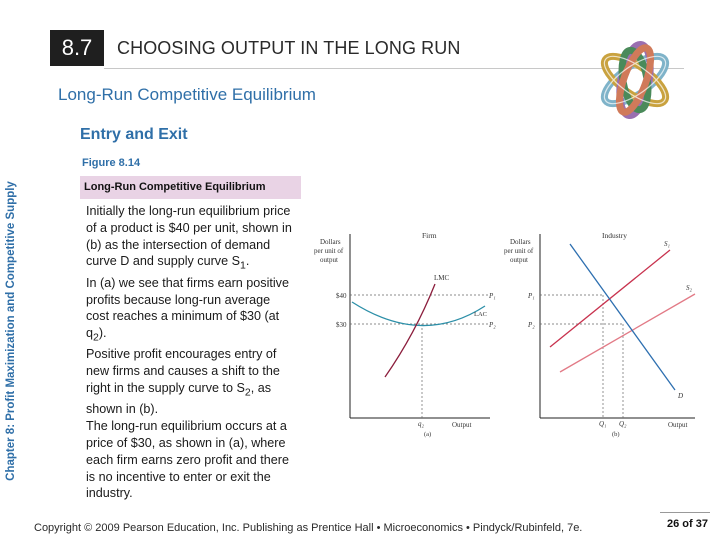  What do you see at coordinates (667, 244) in the screenshot?
I see `s1-label: S₁` at bounding box center [667, 244].